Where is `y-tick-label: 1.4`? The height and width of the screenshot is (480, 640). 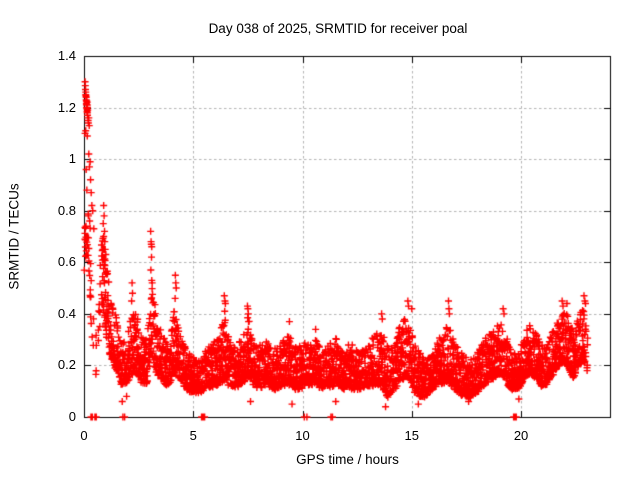
y-tick-label: 1.4 is located at coordinates (66, 55).